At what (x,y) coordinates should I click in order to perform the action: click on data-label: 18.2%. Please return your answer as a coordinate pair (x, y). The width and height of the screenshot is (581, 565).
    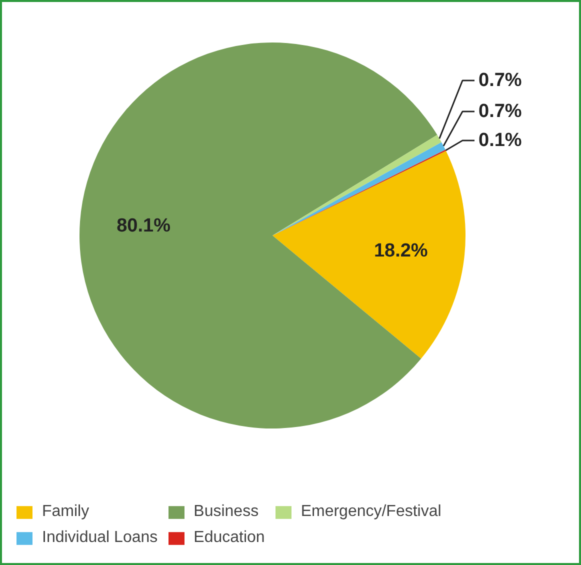
    Looking at the image, I should click on (401, 251).